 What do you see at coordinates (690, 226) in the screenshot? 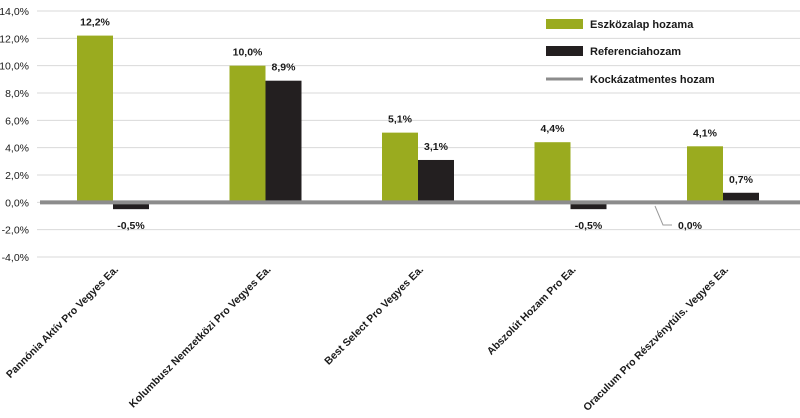
I see `risk-free-label: 0,0%` at bounding box center [690, 226].